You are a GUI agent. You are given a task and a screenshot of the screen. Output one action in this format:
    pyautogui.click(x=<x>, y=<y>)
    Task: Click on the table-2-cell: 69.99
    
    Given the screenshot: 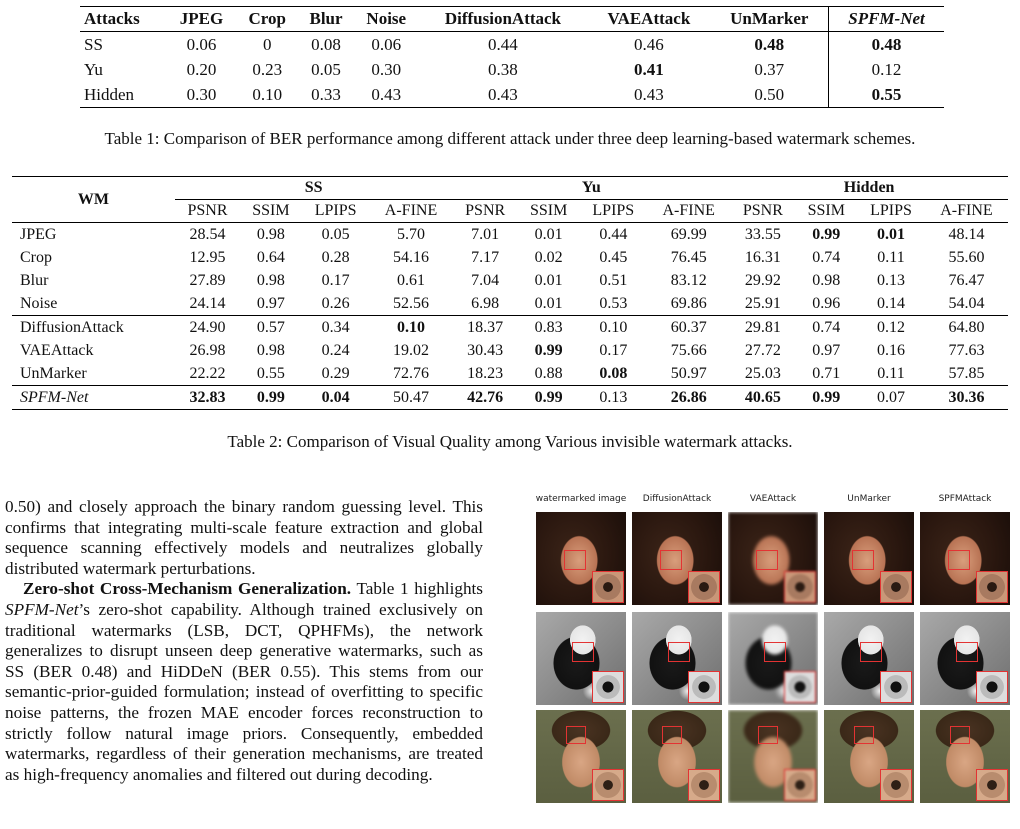 What is the action you would take?
    pyautogui.click(x=688, y=234)
    